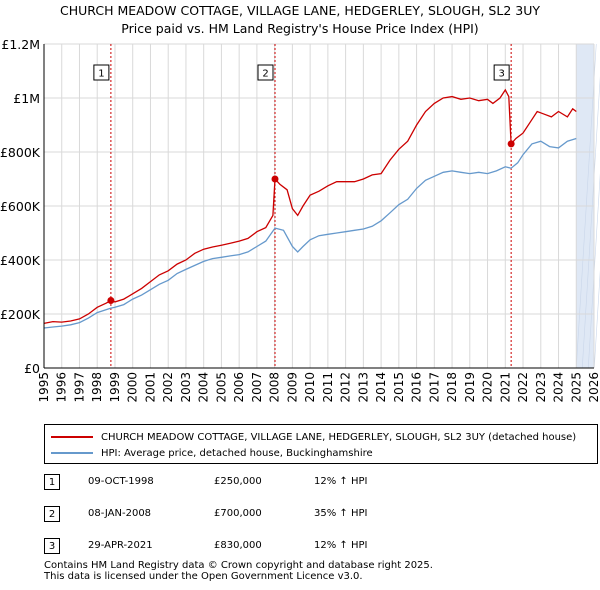 The width and height of the screenshot is (600, 590). What do you see at coordinates (221, 387) in the screenshot?
I see `x-tick-label: 2005` at bounding box center [221, 387].